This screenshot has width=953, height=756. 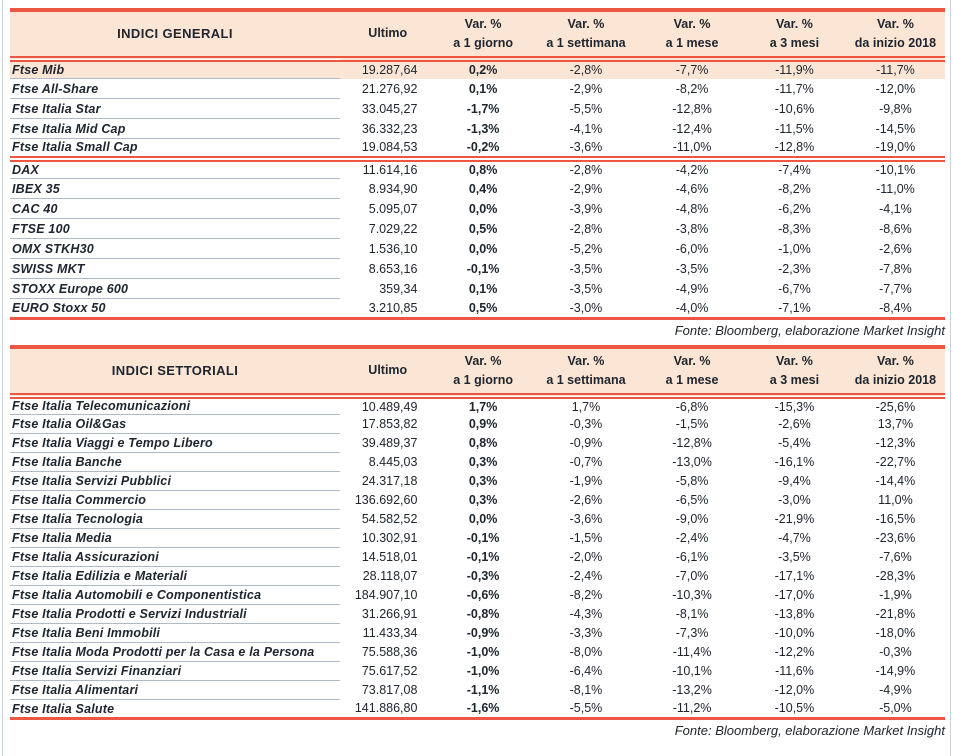 What do you see at coordinates (692, 147) in the screenshot?
I see `value-cell: -11,0%` at bounding box center [692, 147].